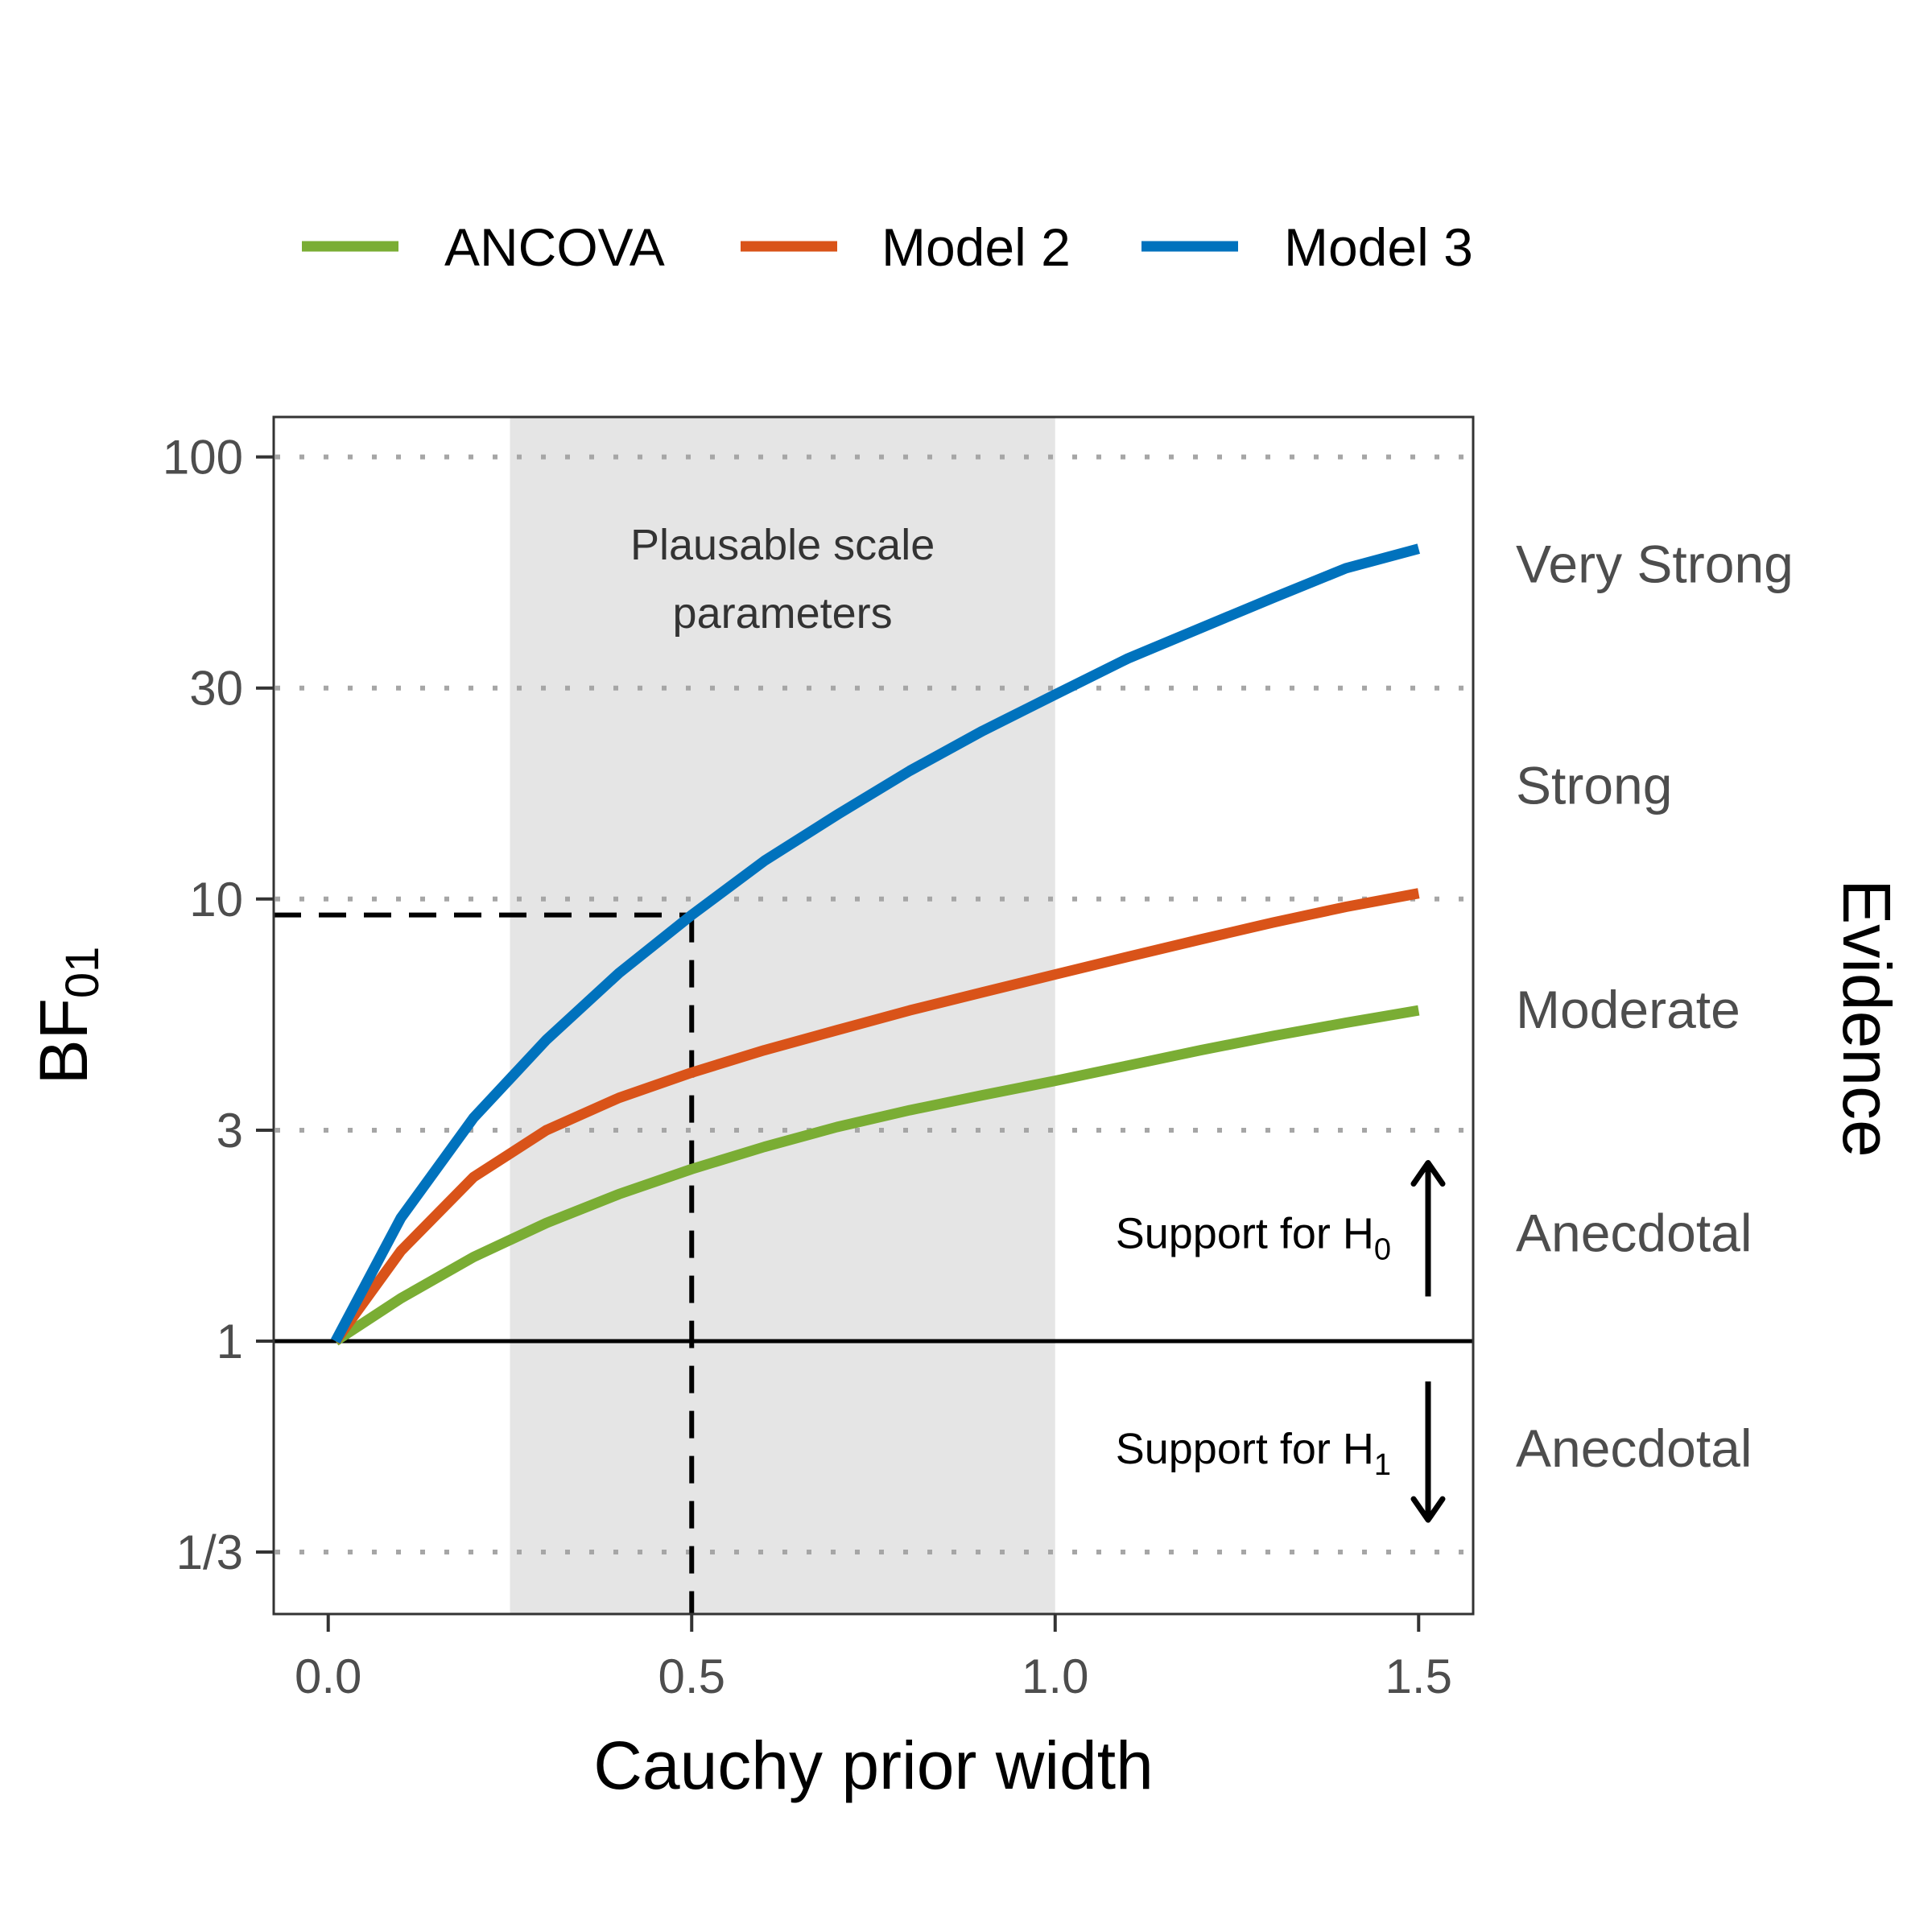 The height and width of the screenshot is (1932, 1932). I want to click on y-axis-title-main: BF, so click(63, 1041).